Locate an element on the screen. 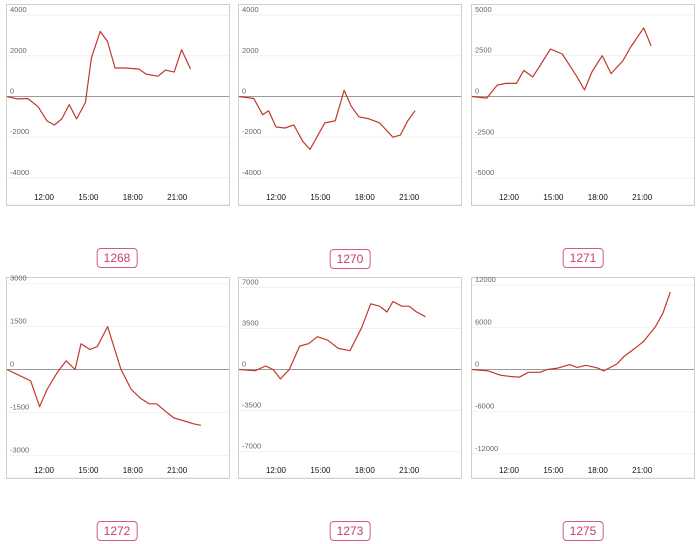 Image resolution: width=700 pixels, height=544 pixels. line-chart-1273: 7000 3500 0 -3500 -7000 12:00 15:00 18:00 21:00 is located at coordinates (349, 378).